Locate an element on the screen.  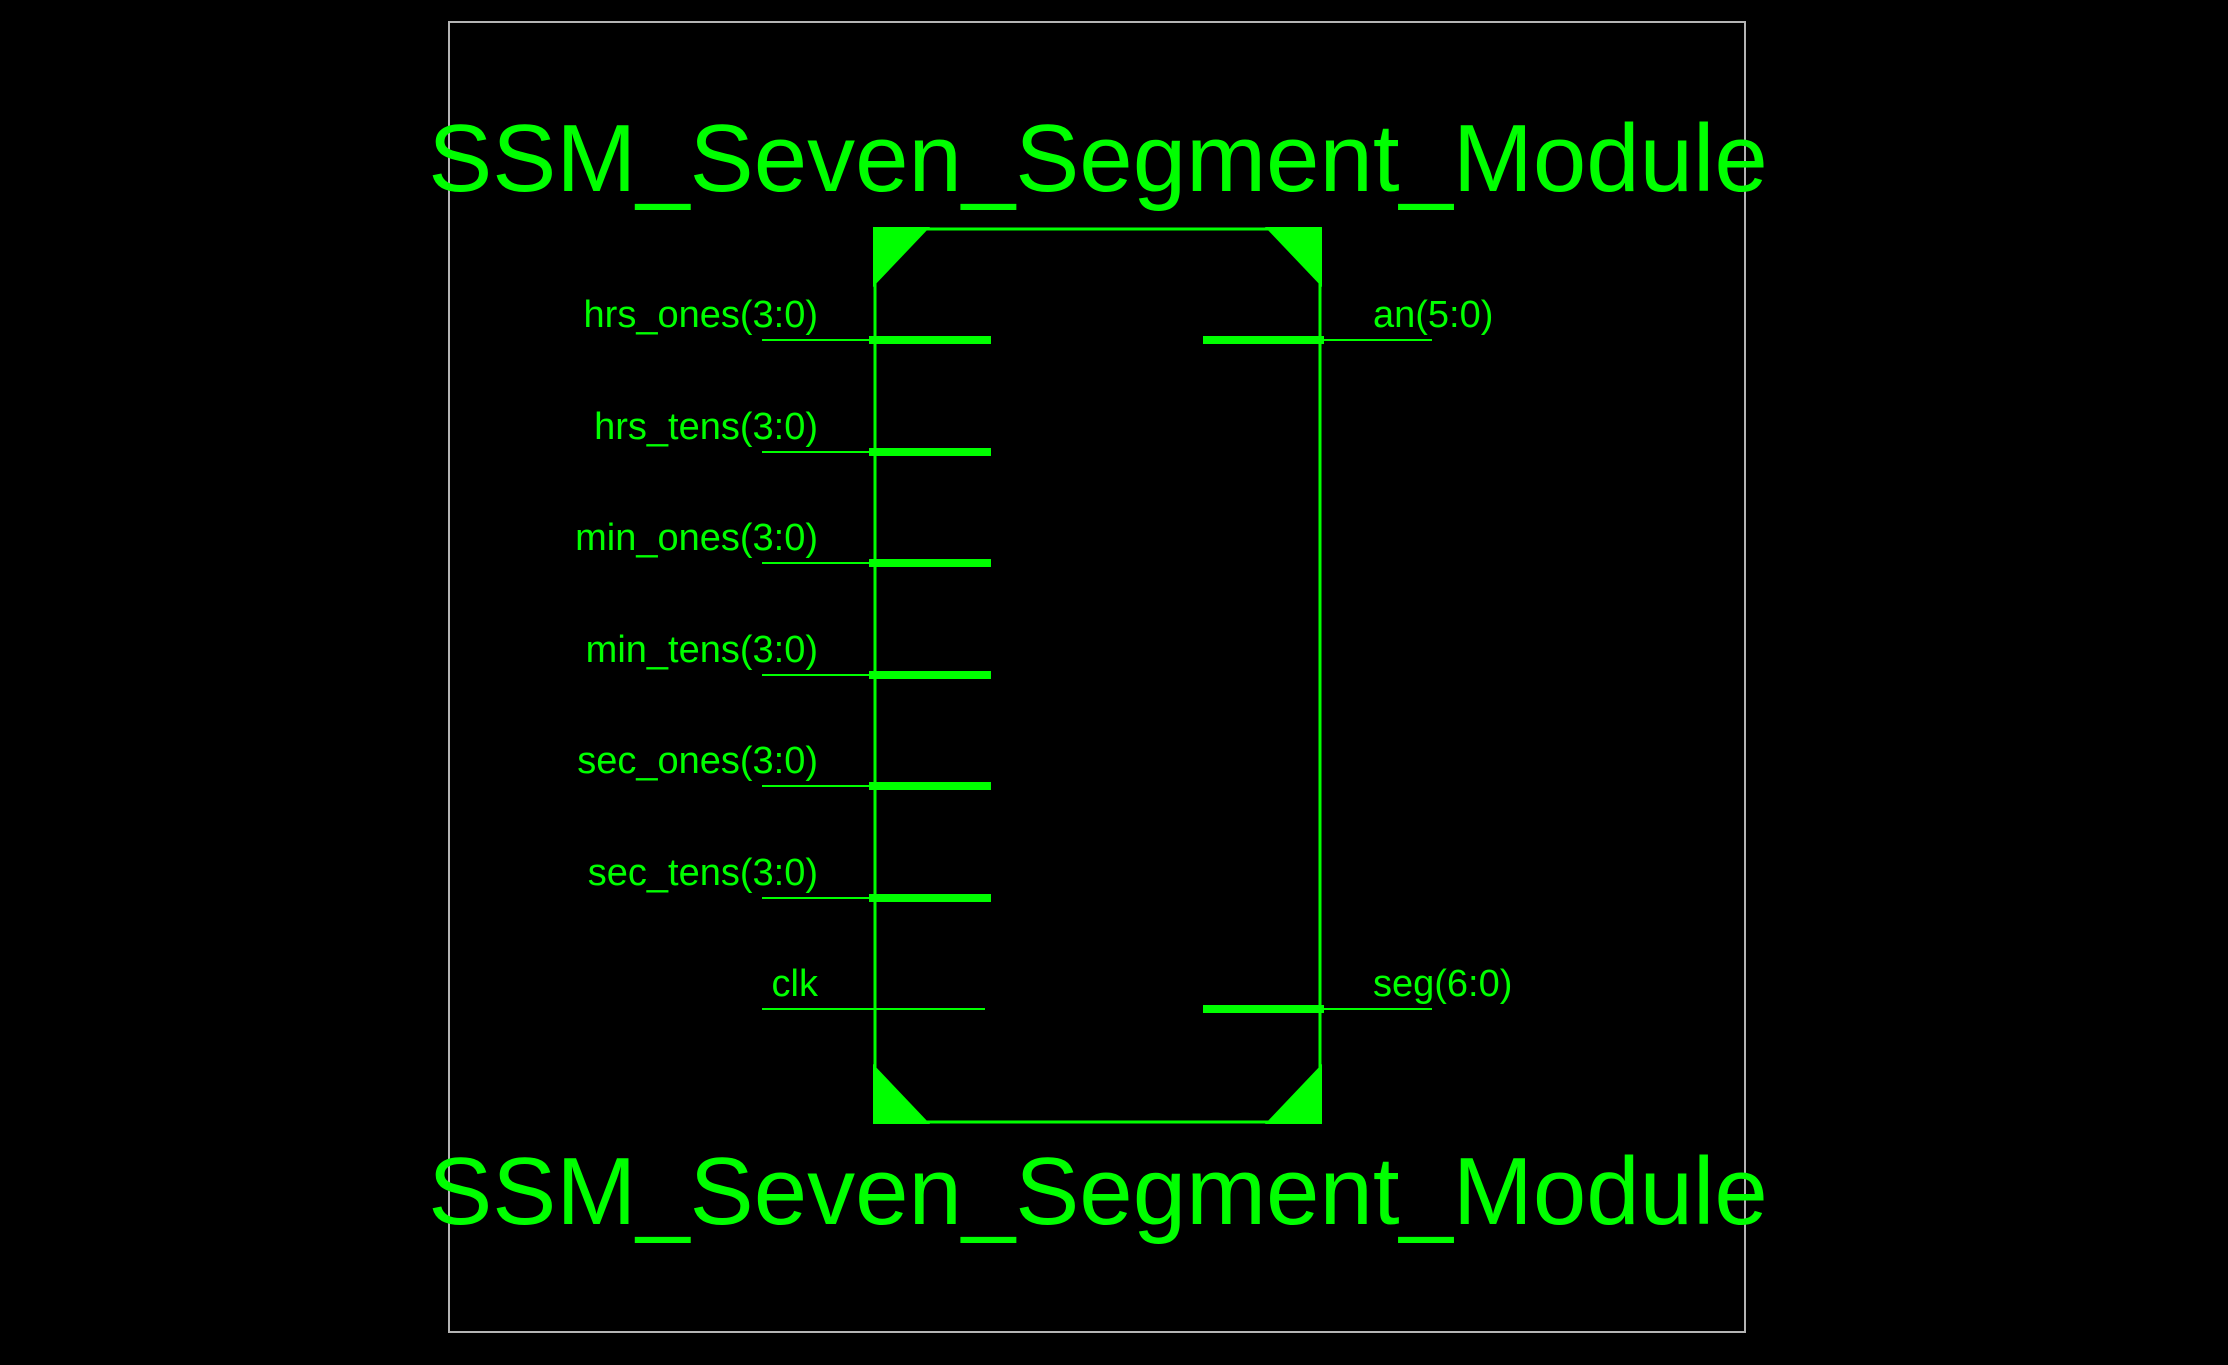
input-port: min_tens(3:0) is located at coordinates (788, 654).